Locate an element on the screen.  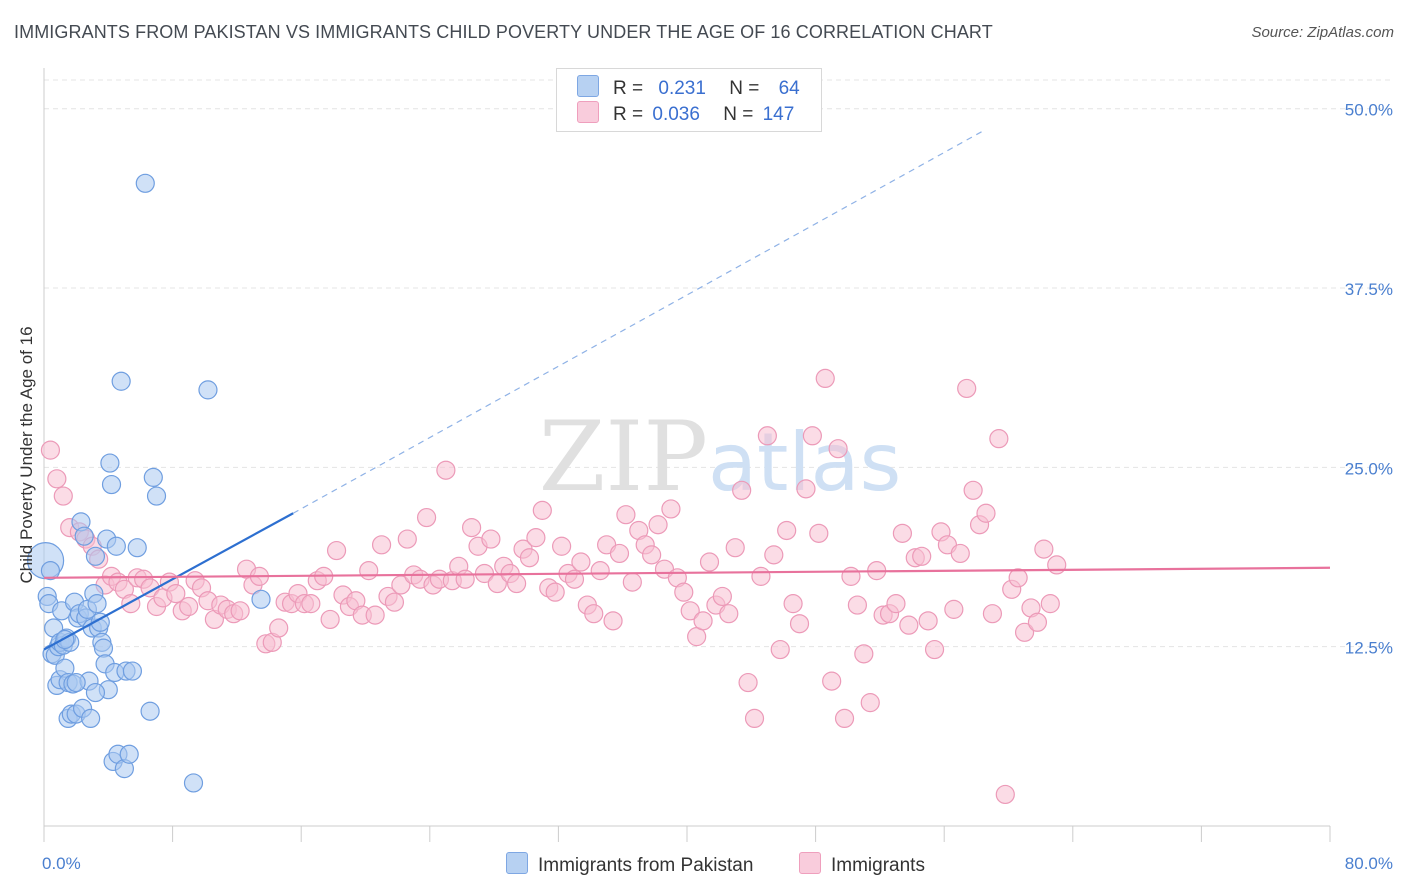
legend-row-immigrants: R = 0.036 N = 147 is located at coordinates (685, 114).